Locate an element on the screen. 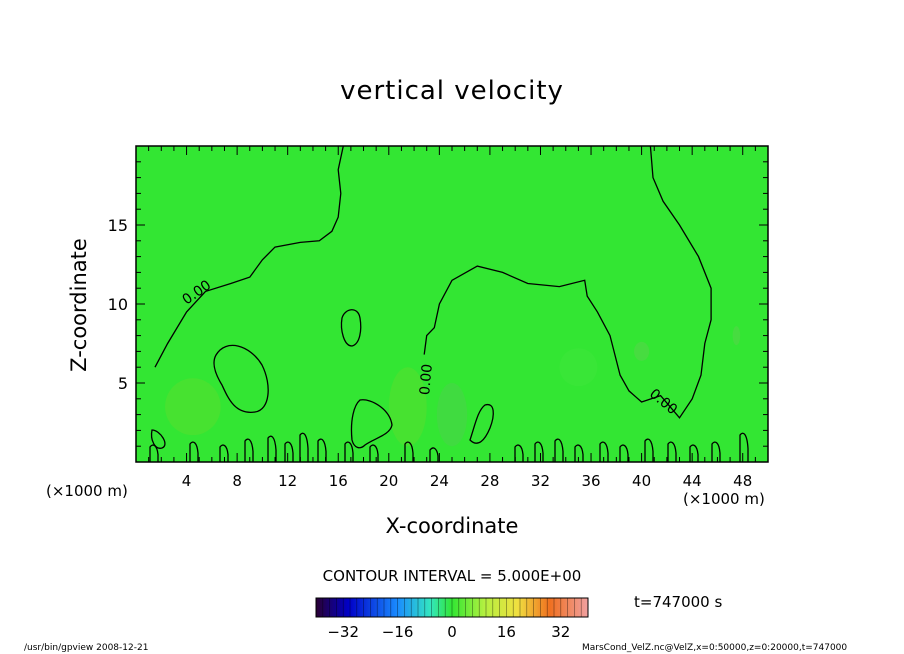 This screenshot has height=654, width=904. x-unit-label-left: (×1000 m) is located at coordinates (87, 491).